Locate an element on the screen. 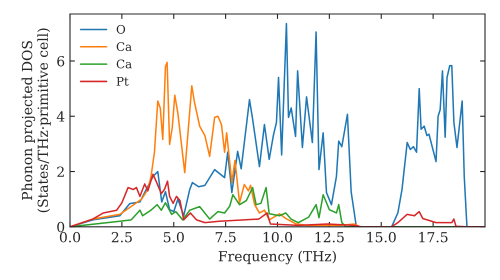  x-tick-label: 17.5 is located at coordinates (433, 237).